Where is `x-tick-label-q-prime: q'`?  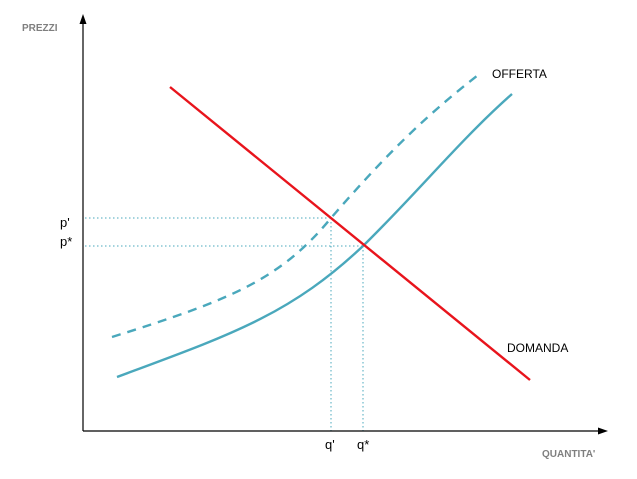 x-tick-label-q-prime: q' is located at coordinates (330, 444).